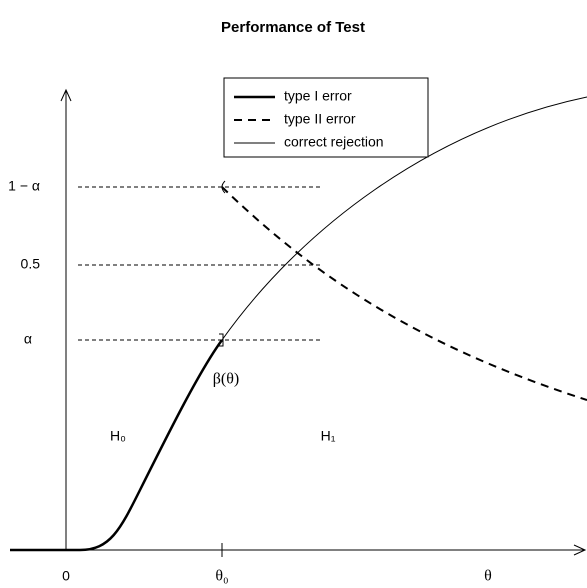  Describe the element at coordinates (28, 339) in the screenshot. I see `y-label: α` at that location.